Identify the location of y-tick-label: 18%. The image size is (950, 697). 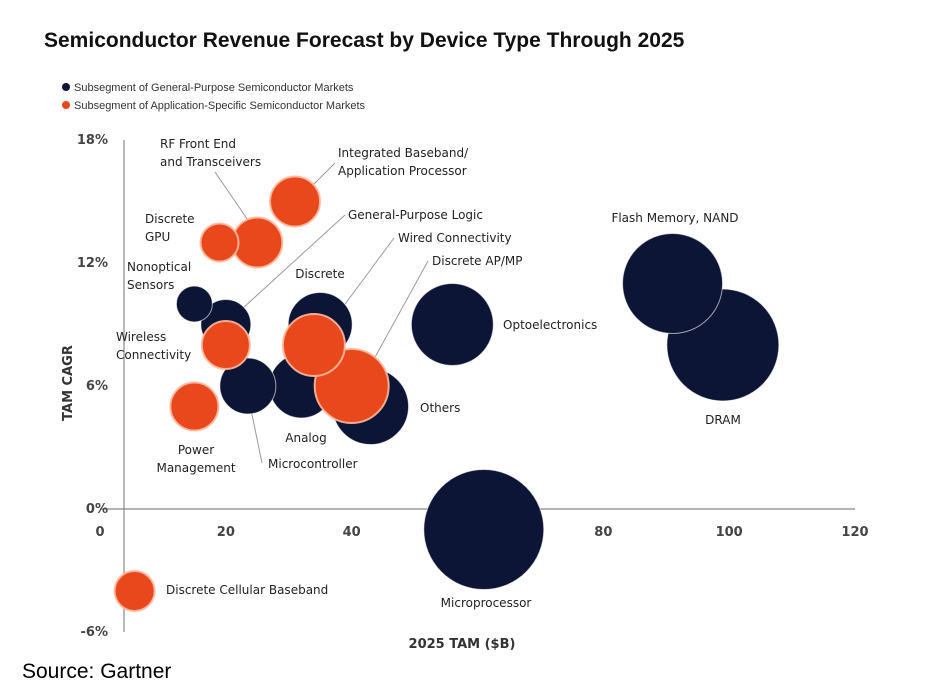
(92, 140).